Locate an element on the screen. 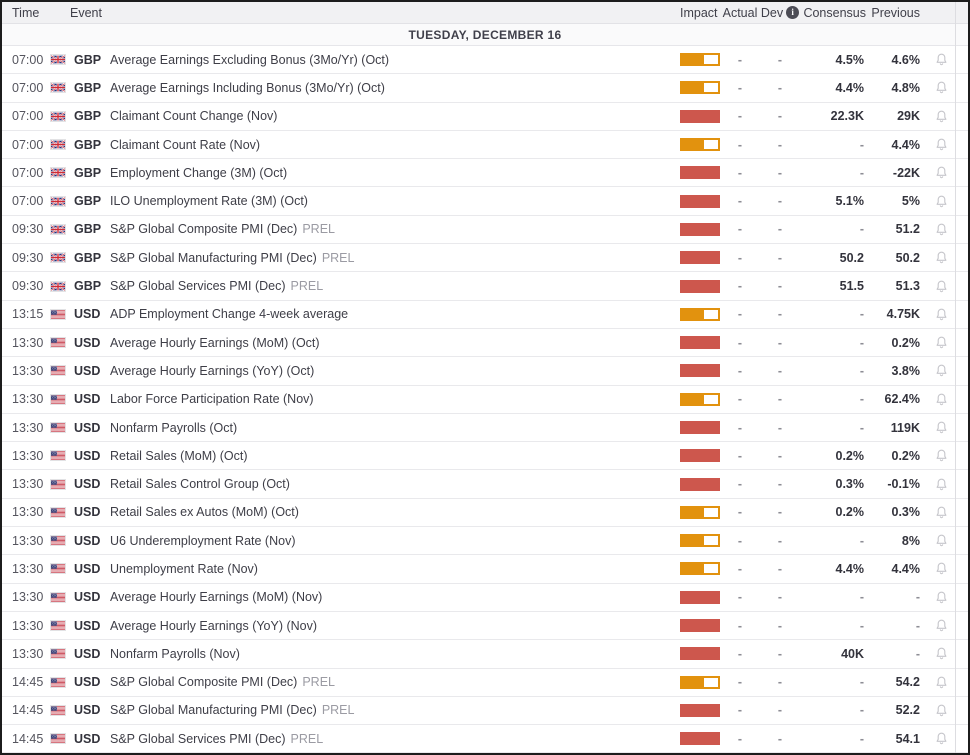  event-name: Claimant Count Change (Nov) is located at coordinates (392, 116).